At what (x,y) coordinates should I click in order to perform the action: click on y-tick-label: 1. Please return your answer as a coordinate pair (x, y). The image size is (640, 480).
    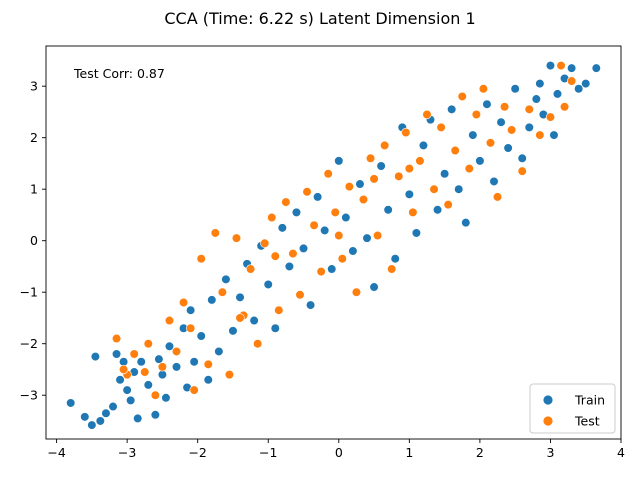
    Looking at the image, I should click on (34, 189).